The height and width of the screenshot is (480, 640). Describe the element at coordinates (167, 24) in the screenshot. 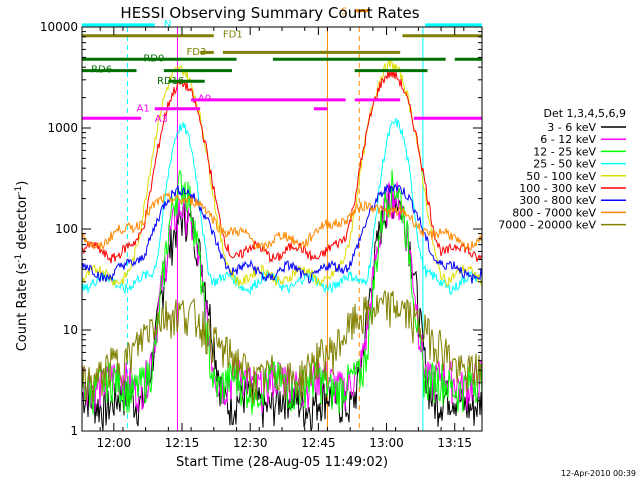

I see `state-bar-label: N` at that location.